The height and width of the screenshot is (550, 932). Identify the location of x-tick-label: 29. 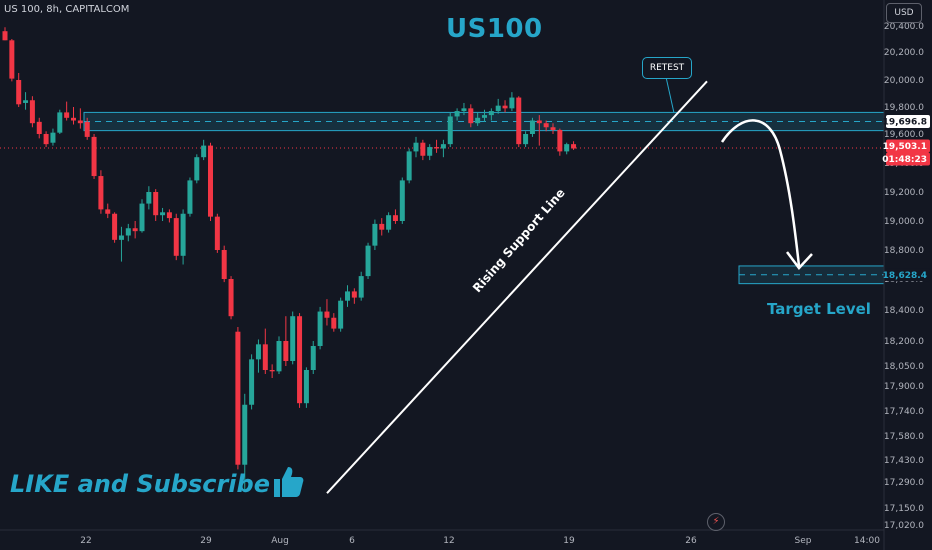
(206, 541).